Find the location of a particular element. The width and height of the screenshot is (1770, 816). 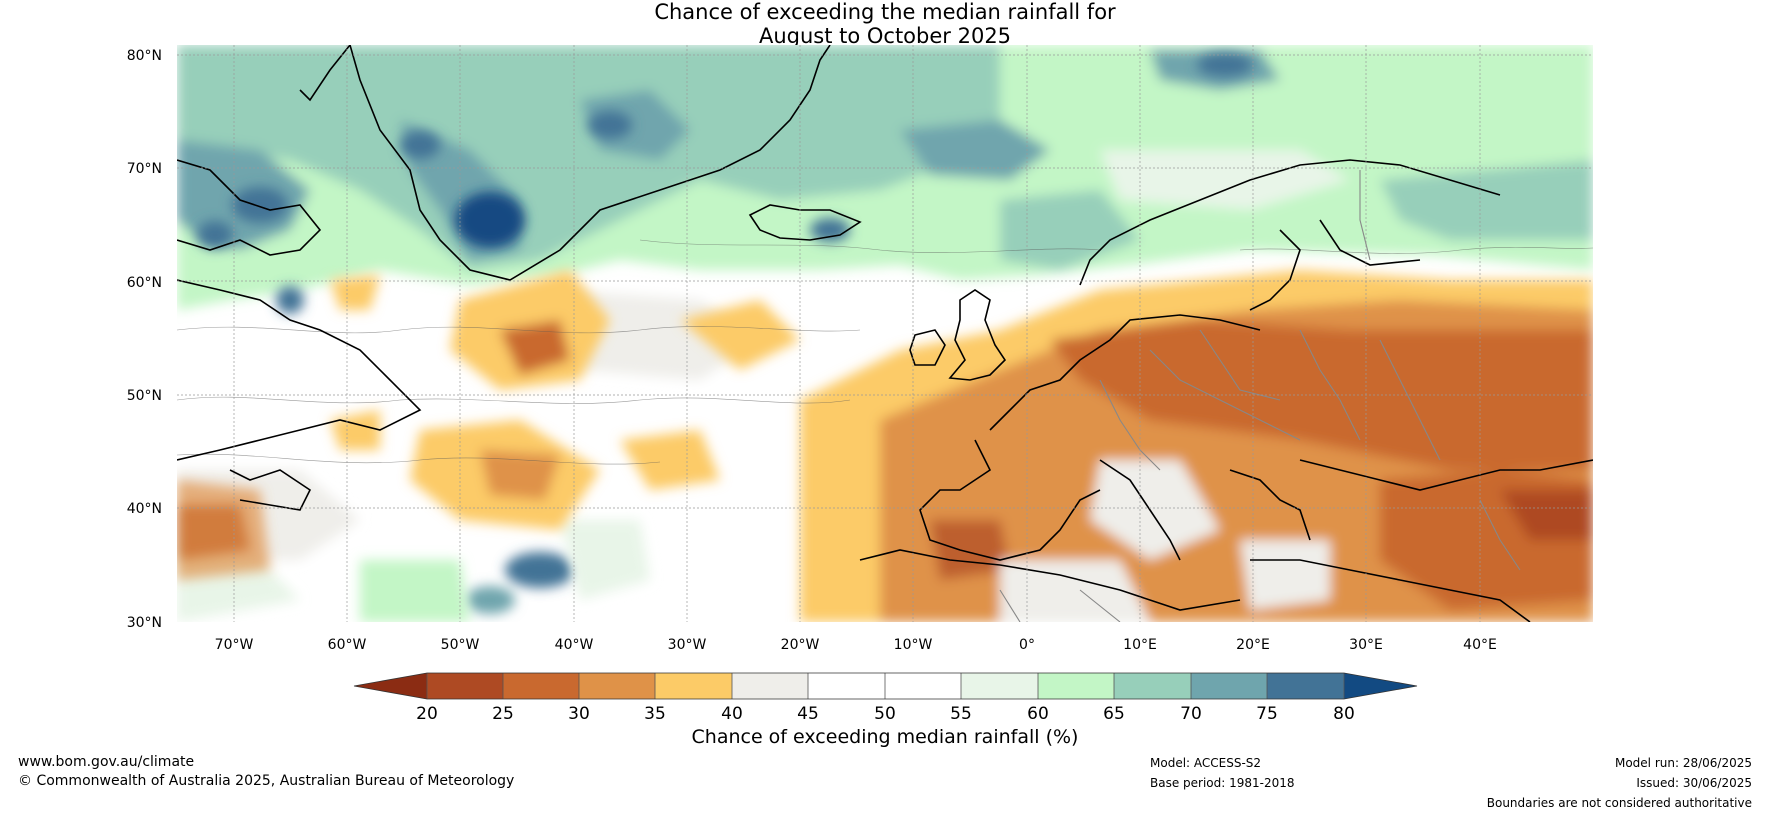

lat-label-40n: 40°N is located at coordinates (144, 509).